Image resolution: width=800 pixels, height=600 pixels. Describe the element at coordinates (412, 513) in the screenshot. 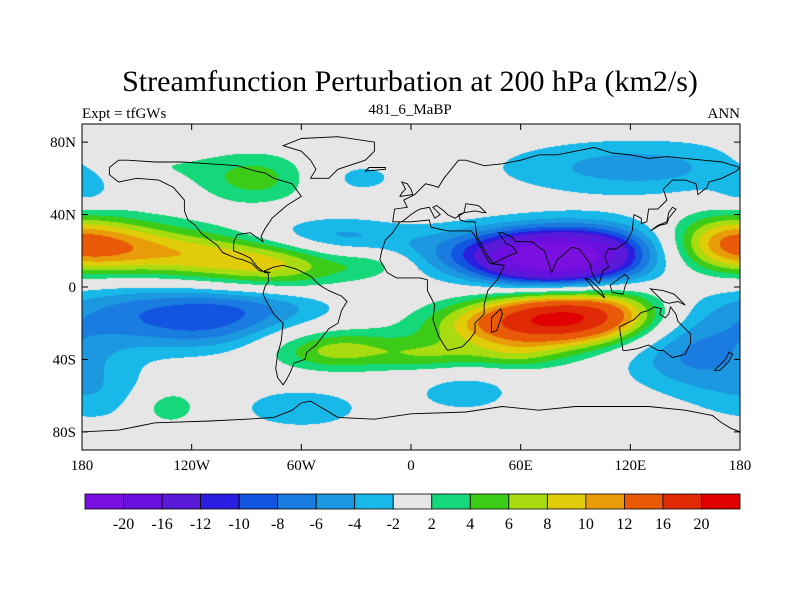

I see `colorbar: -20 -16 -12 -10 -8 -6 -4 -2 2 4 6 8 10 12 16 20` at that location.